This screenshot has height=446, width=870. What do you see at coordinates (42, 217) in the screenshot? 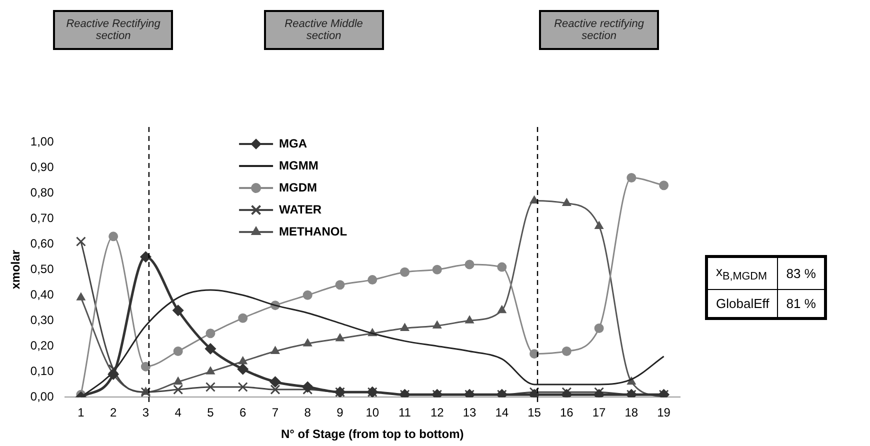
I see `y-tick-label: 0,70` at bounding box center [42, 217].